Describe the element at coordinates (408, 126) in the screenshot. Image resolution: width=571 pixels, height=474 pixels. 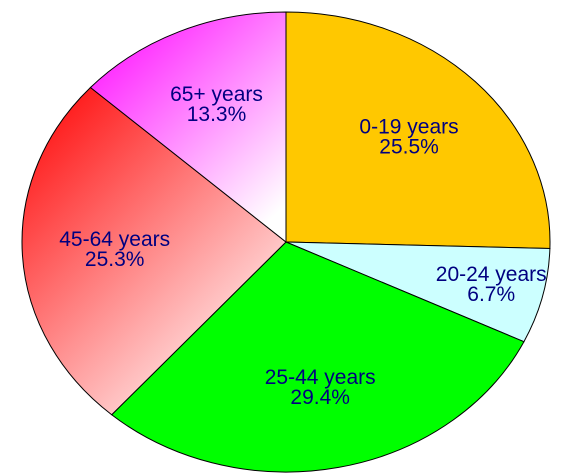
I see `slice-label: 0-19 years` at that location.